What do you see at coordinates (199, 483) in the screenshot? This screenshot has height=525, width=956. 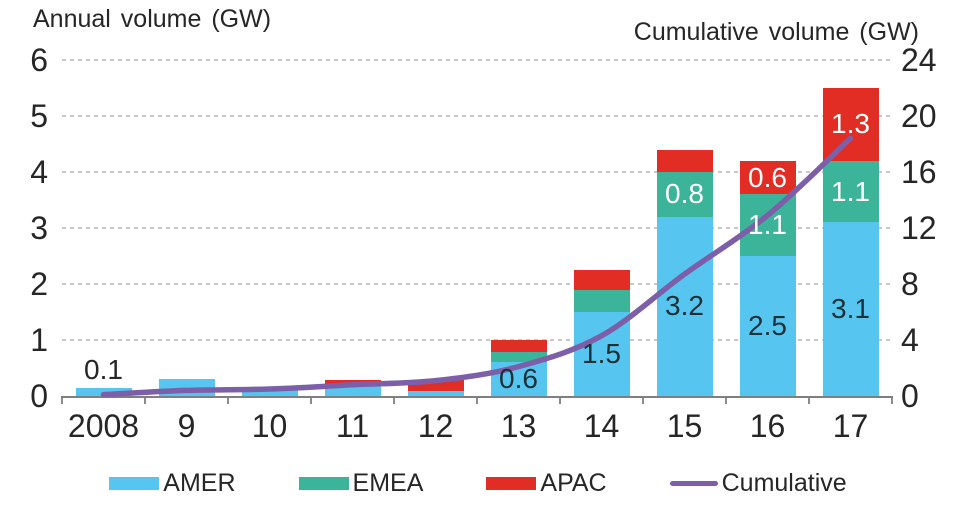 I see `legend-label: AMER` at bounding box center [199, 483].